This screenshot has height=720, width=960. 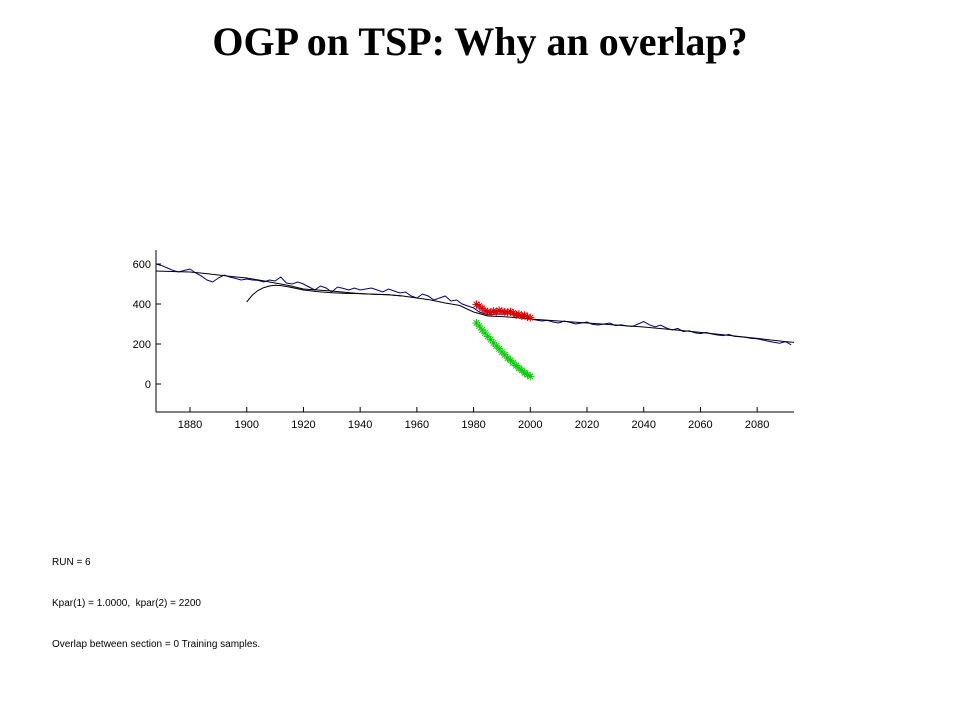 I want to click on run-note: RUN = 6, so click(x=71, y=562).